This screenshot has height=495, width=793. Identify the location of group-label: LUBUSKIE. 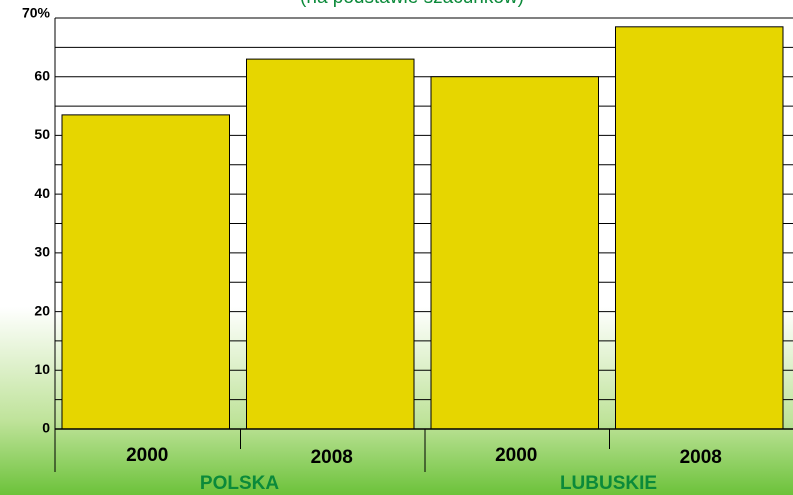
(608, 483).